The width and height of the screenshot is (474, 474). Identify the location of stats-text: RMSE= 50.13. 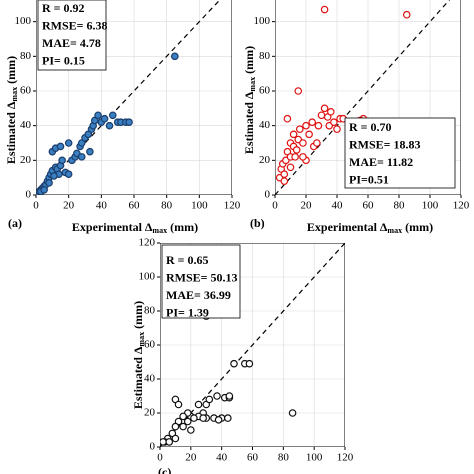
(202, 277).